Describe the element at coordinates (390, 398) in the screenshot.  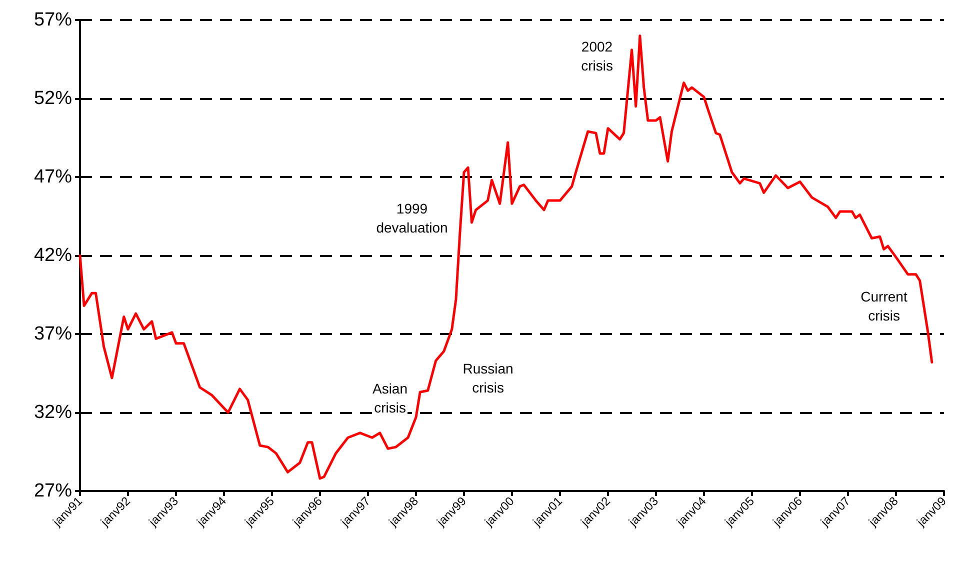
I see `annotation: Asian crisis` at that location.